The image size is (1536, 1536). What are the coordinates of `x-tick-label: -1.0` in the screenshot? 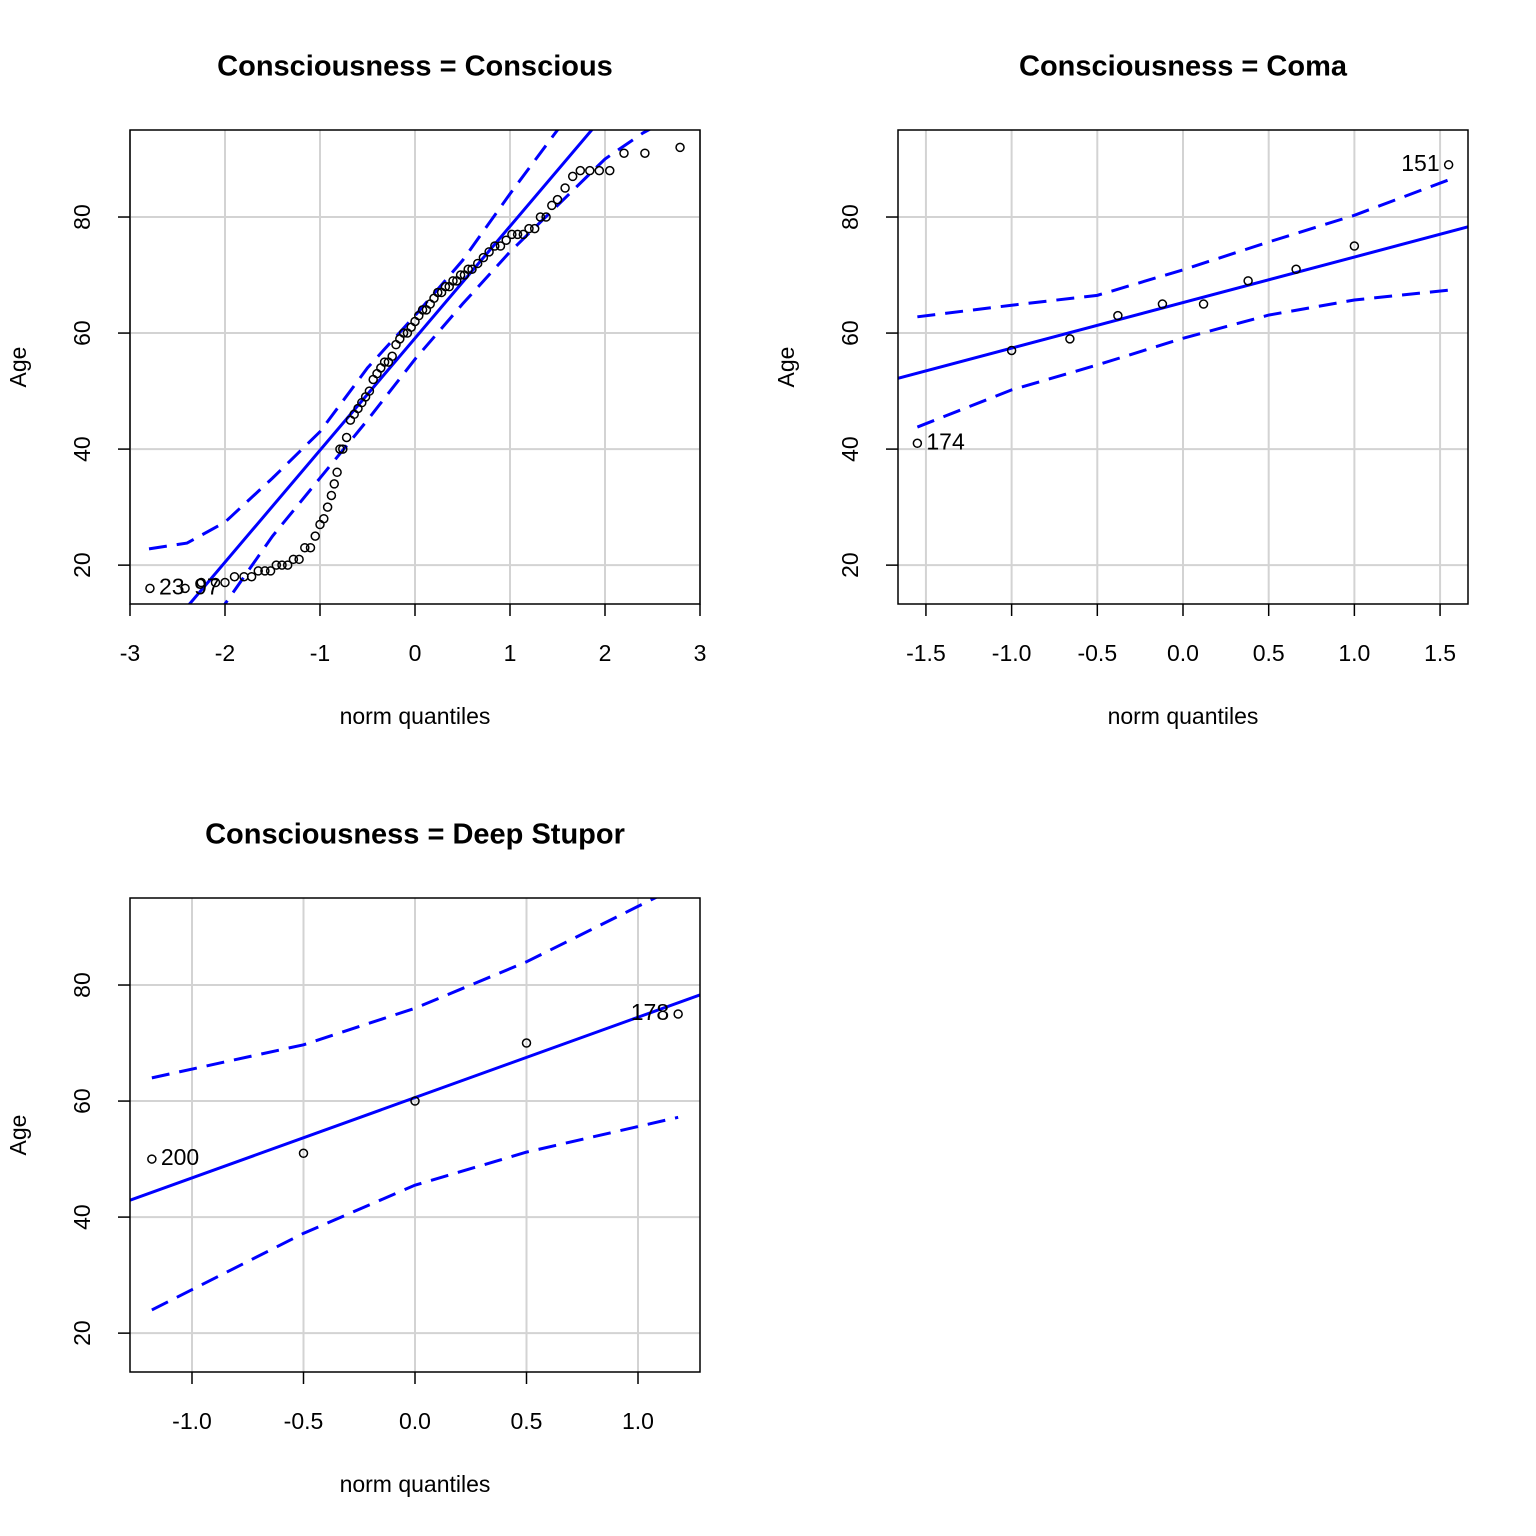 It's located at (192, 1421).